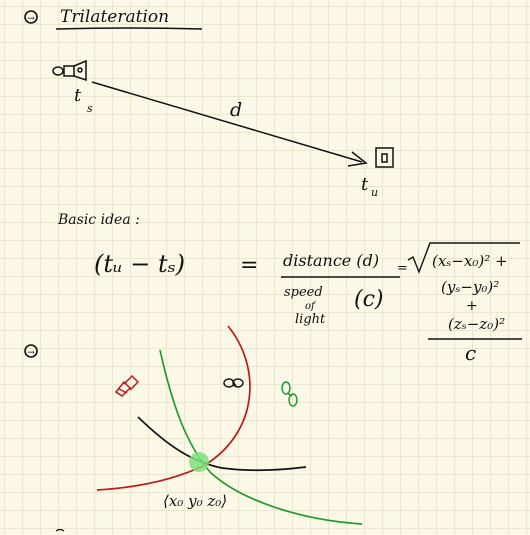 Image resolution: width=530 pixels, height=535 pixels. Describe the element at coordinates (90, 108) in the screenshot. I see `sender-time-subscript: s` at that location.